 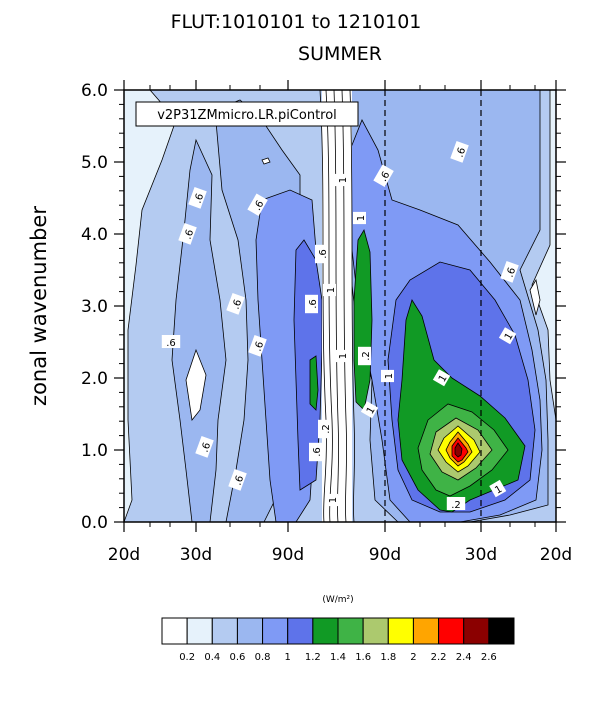 I want to click on y-tick-label: 5.0, so click(x=94, y=163).